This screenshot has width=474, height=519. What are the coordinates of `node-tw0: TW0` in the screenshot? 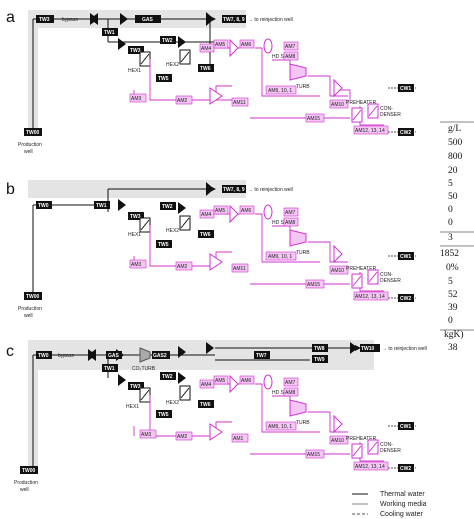 It's located at (44, 205).